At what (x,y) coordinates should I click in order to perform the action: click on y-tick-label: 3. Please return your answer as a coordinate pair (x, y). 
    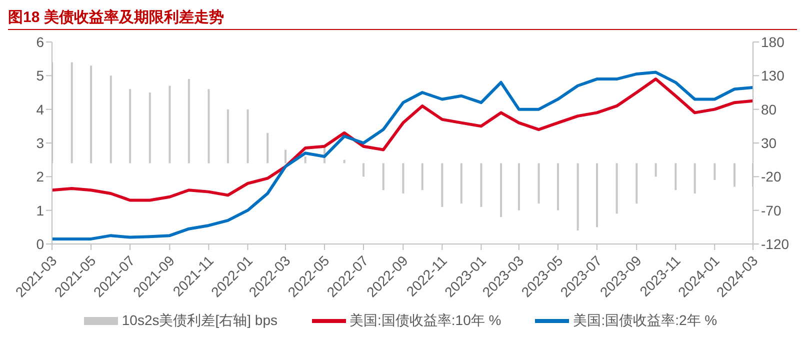
    Looking at the image, I should click on (40, 142).